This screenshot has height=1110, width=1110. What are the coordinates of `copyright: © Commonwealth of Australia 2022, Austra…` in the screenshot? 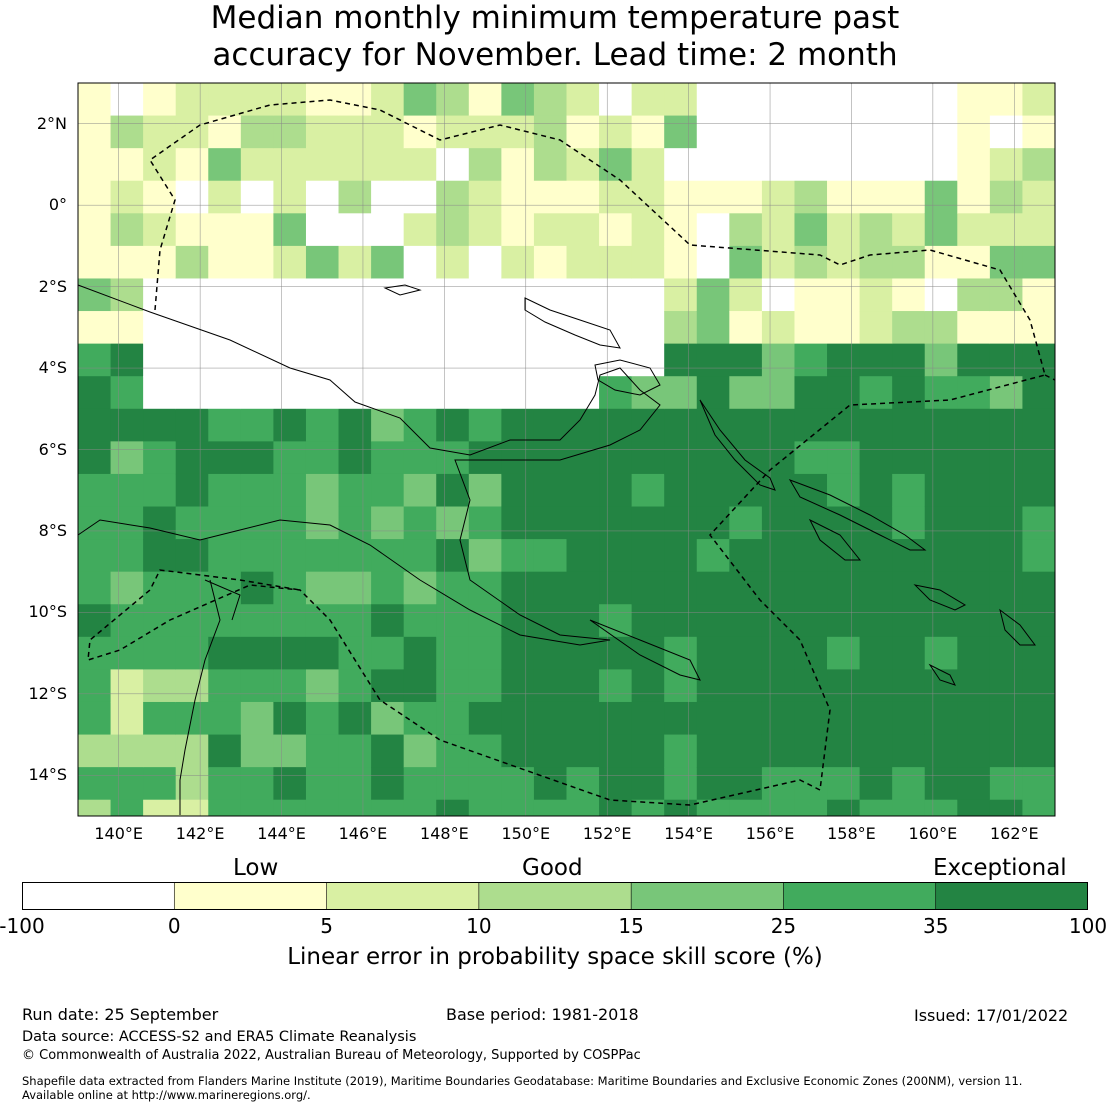 It's located at (331, 1055).